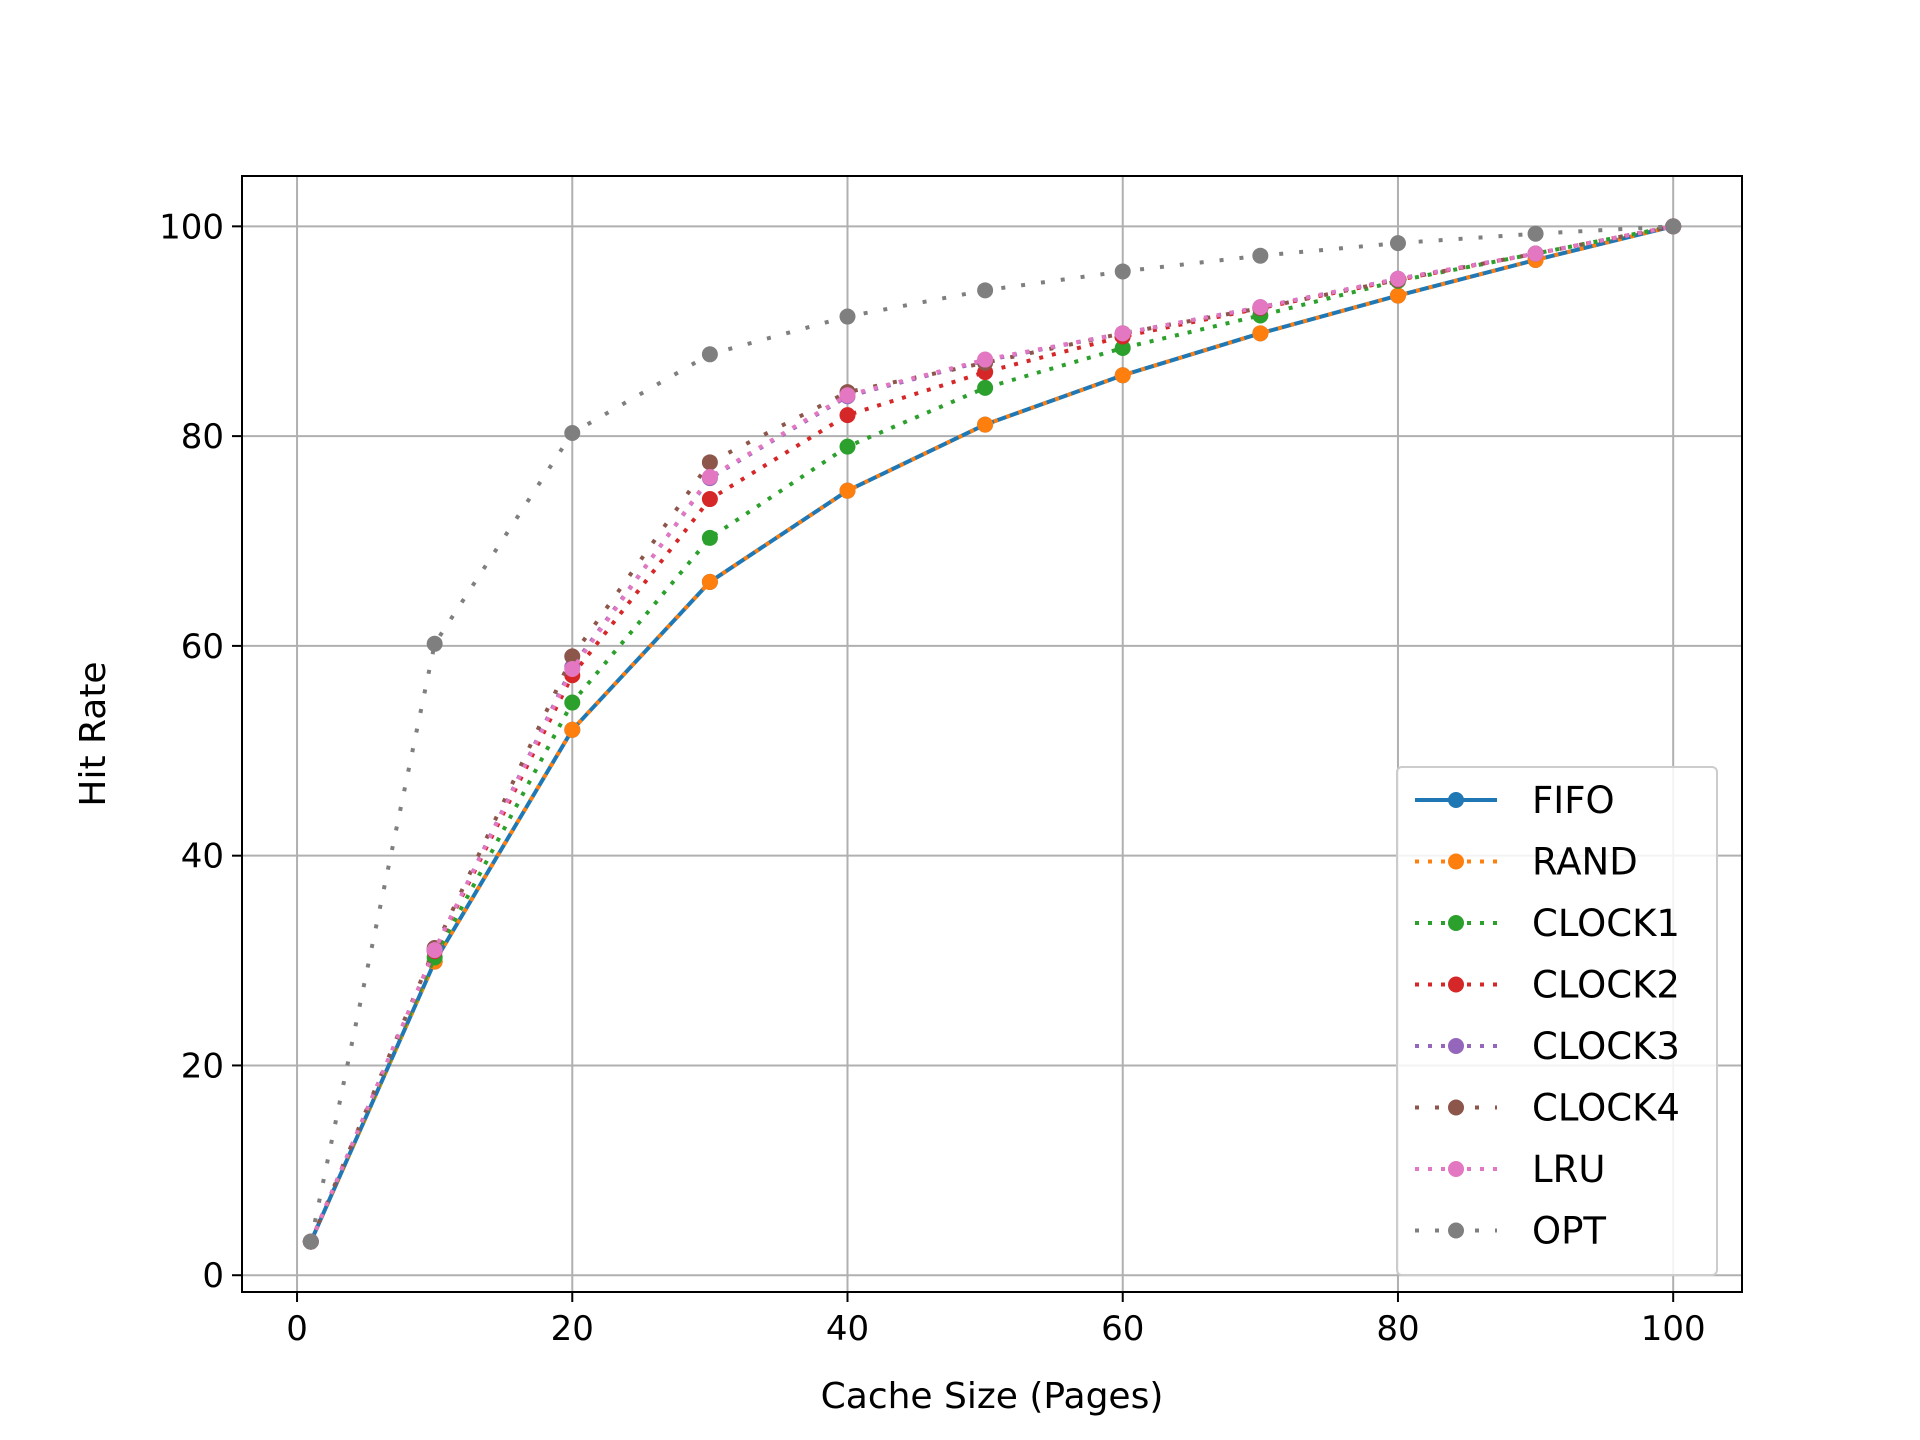  Describe the element at coordinates (1456, 1230) in the screenshot. I see `legend-marker-opt` at that location.